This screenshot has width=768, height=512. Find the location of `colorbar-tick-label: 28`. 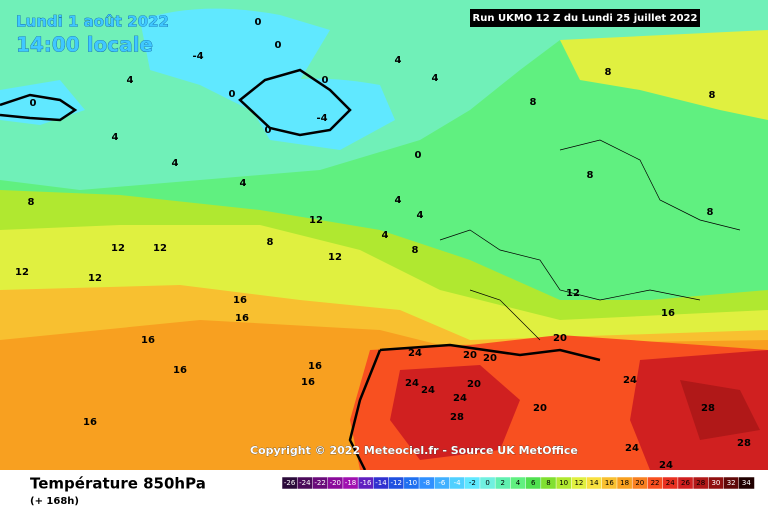

colorbar-tick-label: 28 is located at coordinates (700, 483).